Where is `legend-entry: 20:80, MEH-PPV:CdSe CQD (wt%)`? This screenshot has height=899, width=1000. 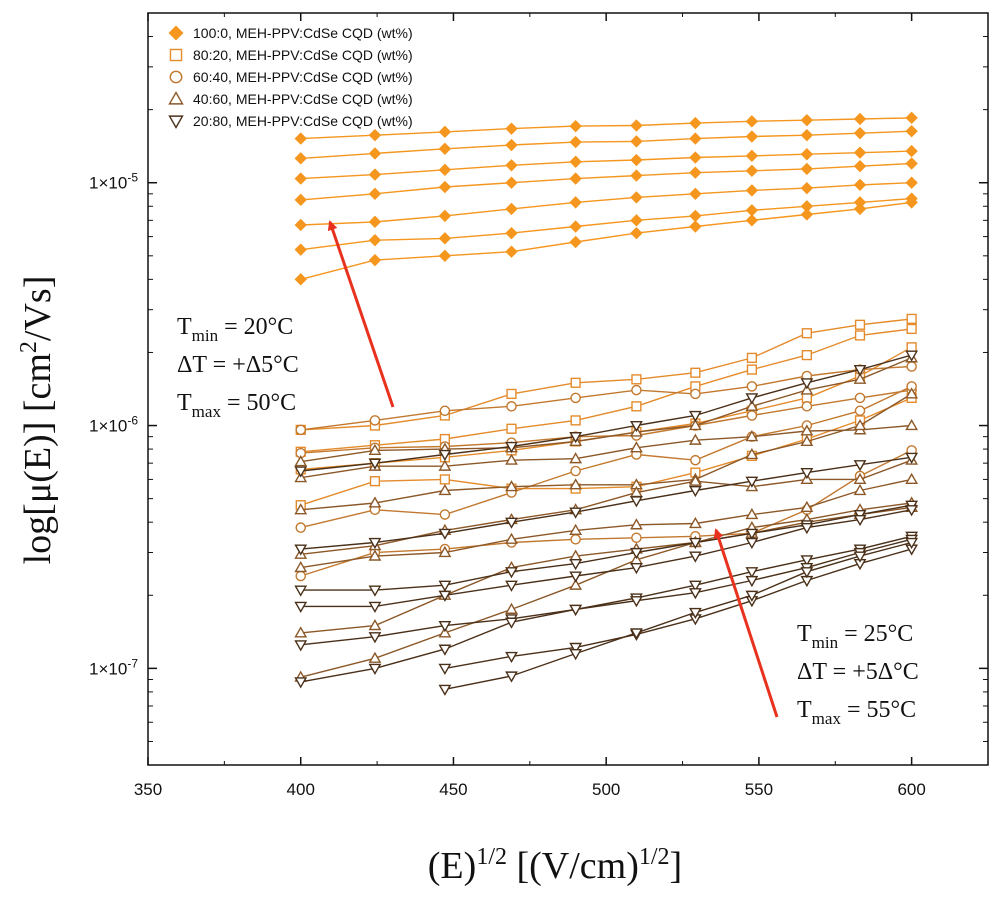
legend-entry: 20:80, MEH-PPV:CdSe CQD (wt%) is located at coordinates (290, 121).